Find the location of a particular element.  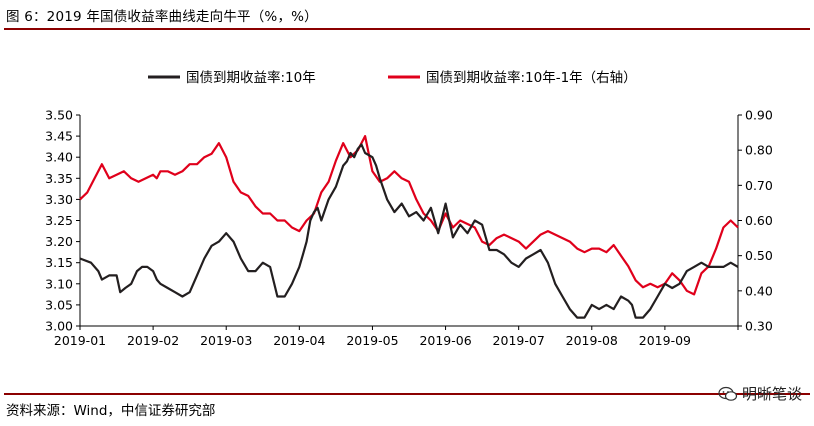

watermark: 明晰笔谈 is located at coordinates (760, 393).